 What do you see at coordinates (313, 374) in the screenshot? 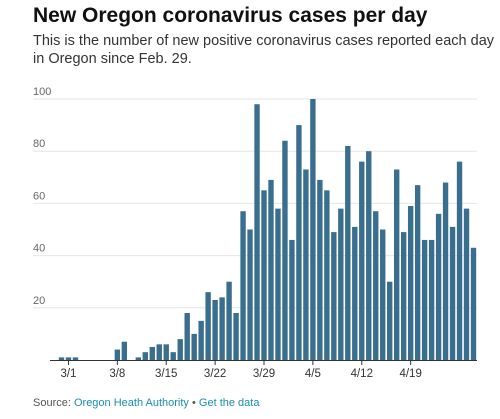
I see `x-tick-label: 4/5` at bounding box center [313, 374].